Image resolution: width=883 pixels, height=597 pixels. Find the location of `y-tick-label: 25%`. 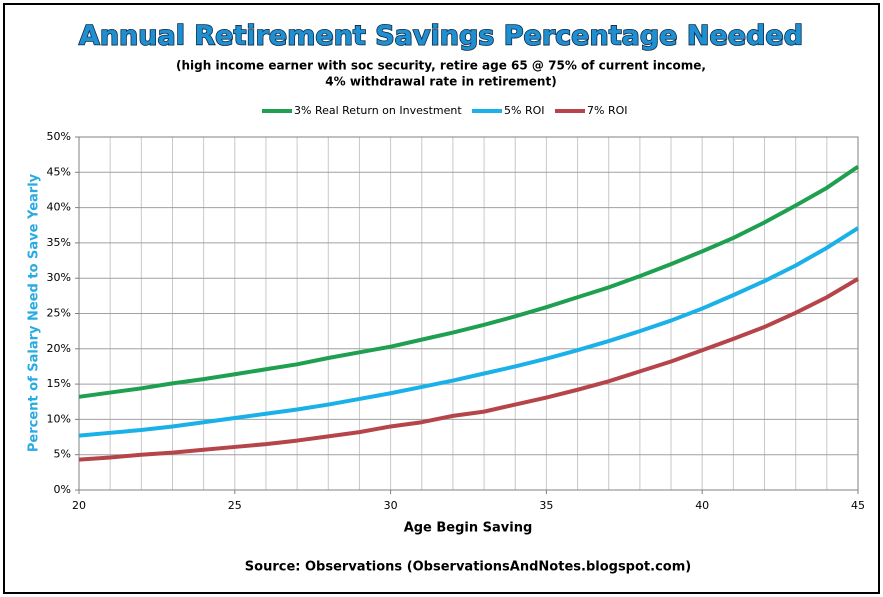

y-tick-label: 25% is located at coordinates (59, 313).